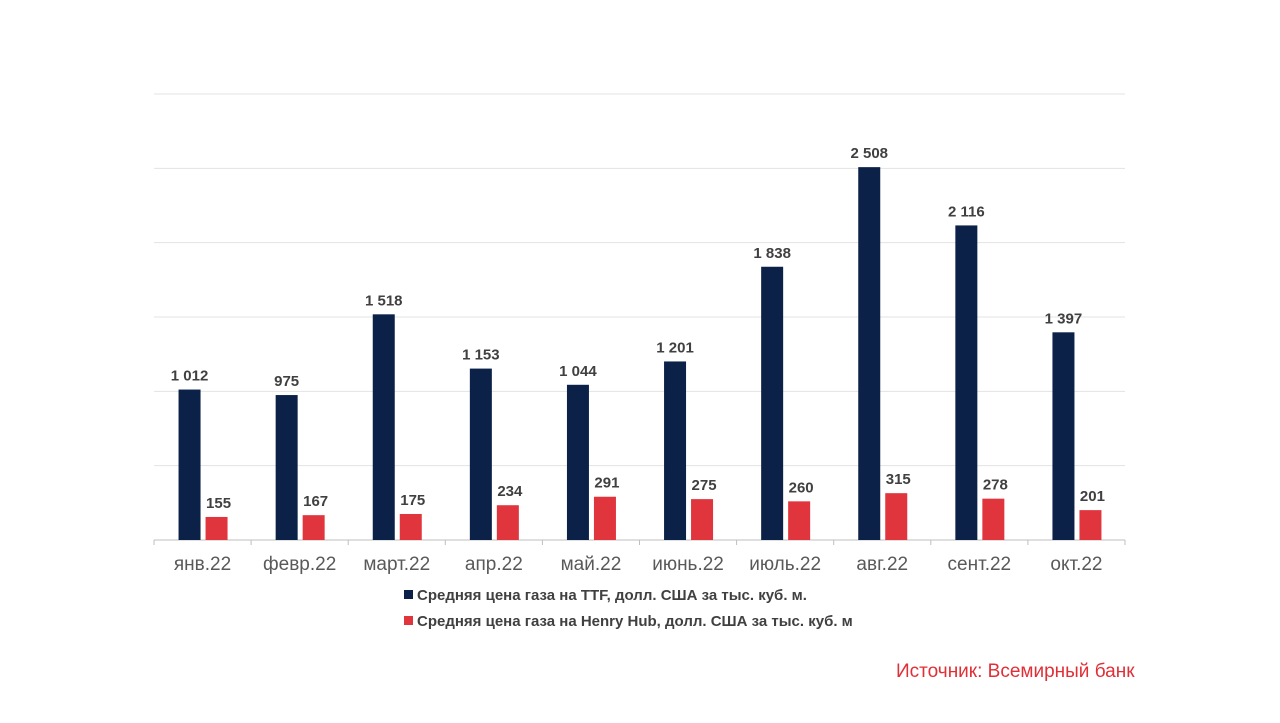 Image resolution: width=1280 pixels, height=723 pixels. I want to click on x-tick-label: авг.22, so click(882, 564).